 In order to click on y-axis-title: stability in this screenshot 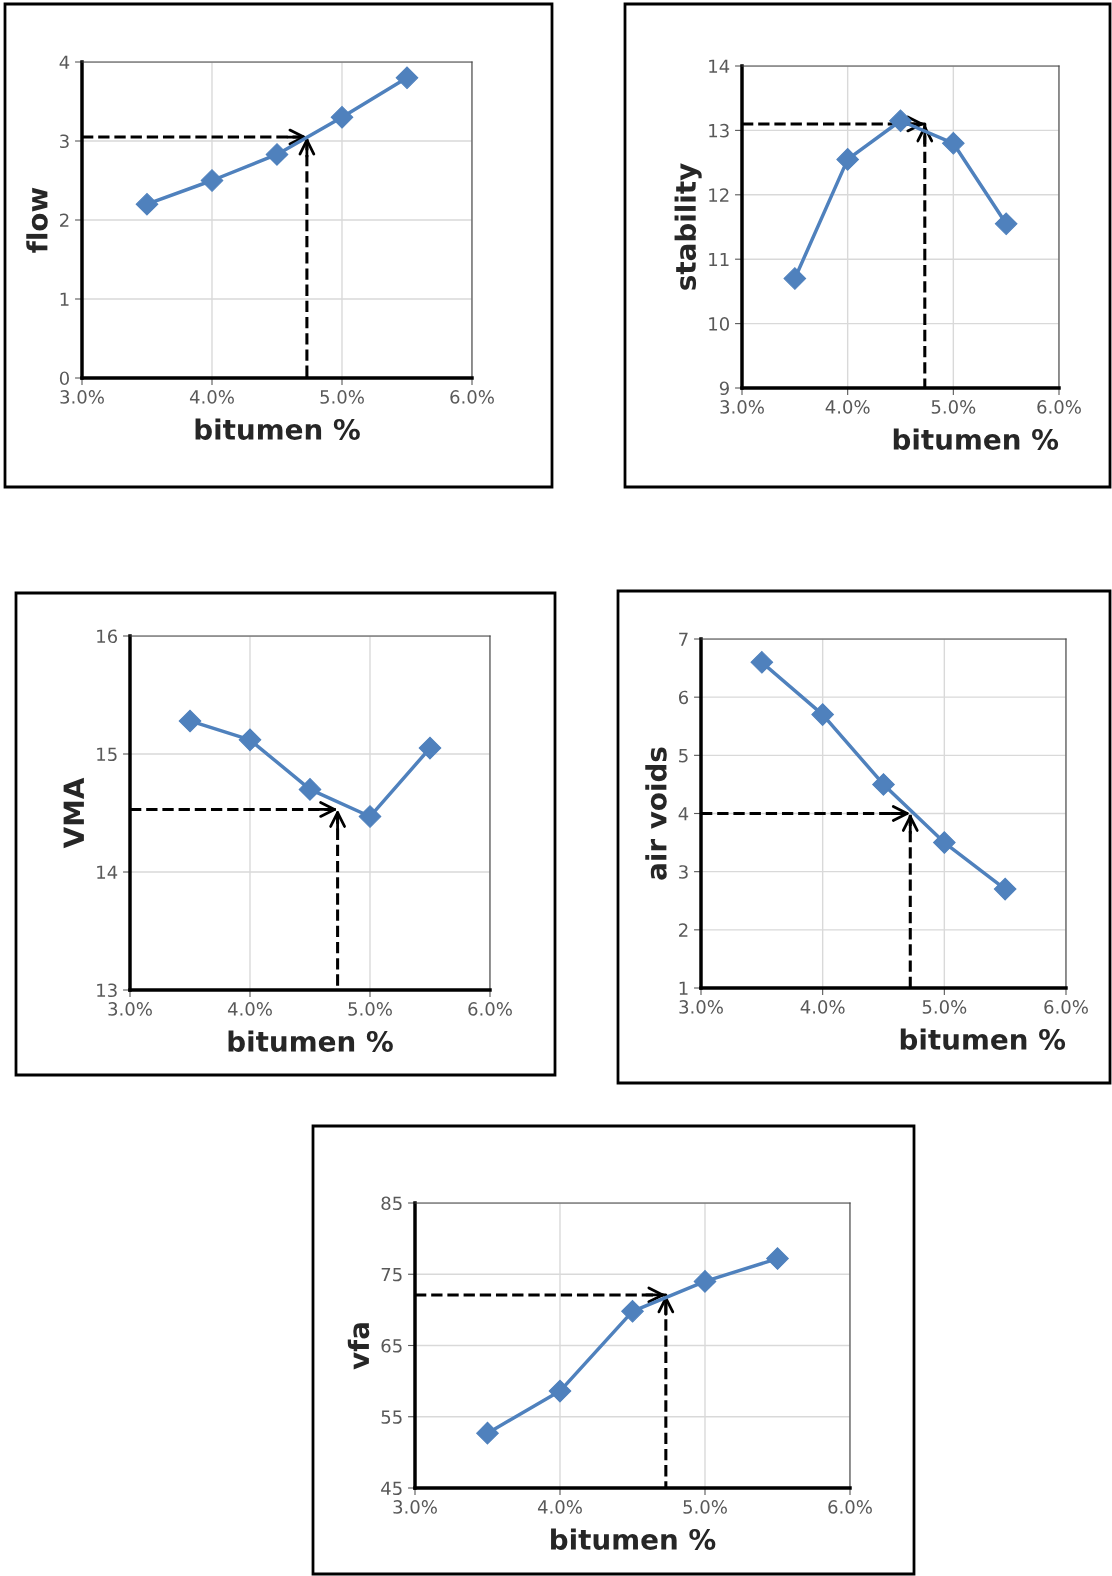, I will do `click(688, 226)`.